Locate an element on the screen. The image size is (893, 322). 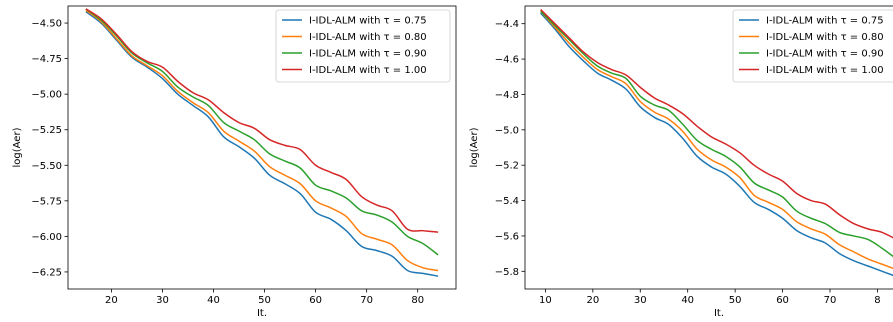
x-tick-label: 8 is located at coordinates (877, 300).